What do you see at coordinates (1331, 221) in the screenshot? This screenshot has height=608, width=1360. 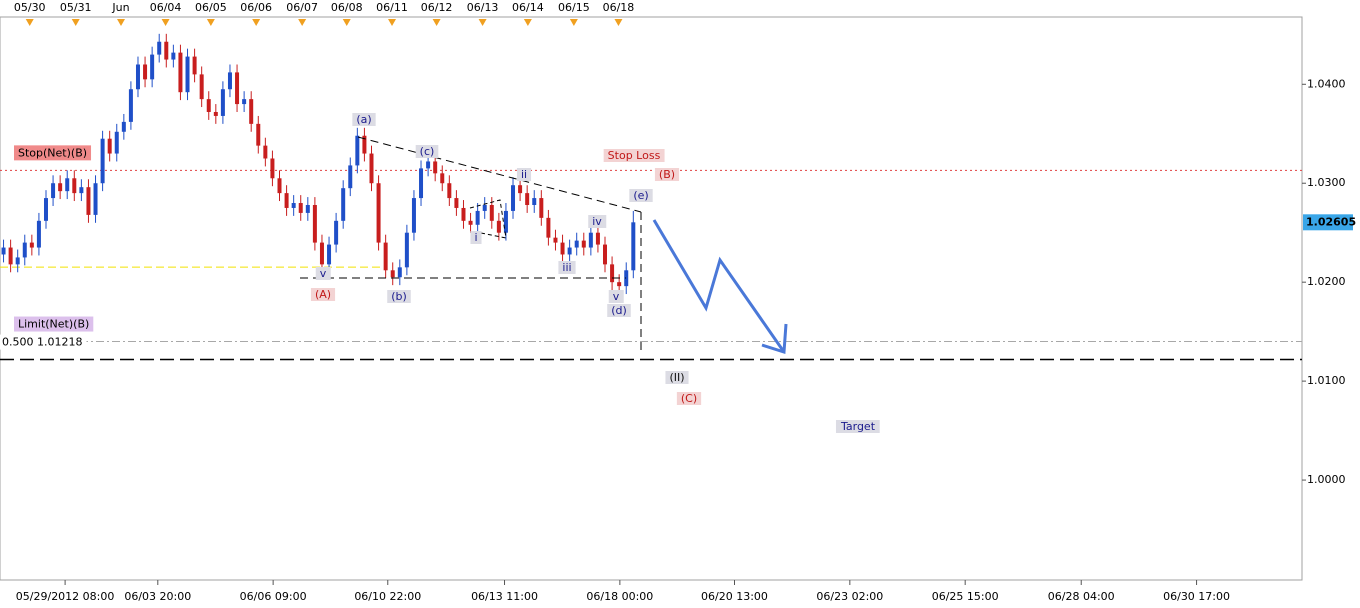 I see `last-price-label: 1.02605` at bounding box center [1331, 221].